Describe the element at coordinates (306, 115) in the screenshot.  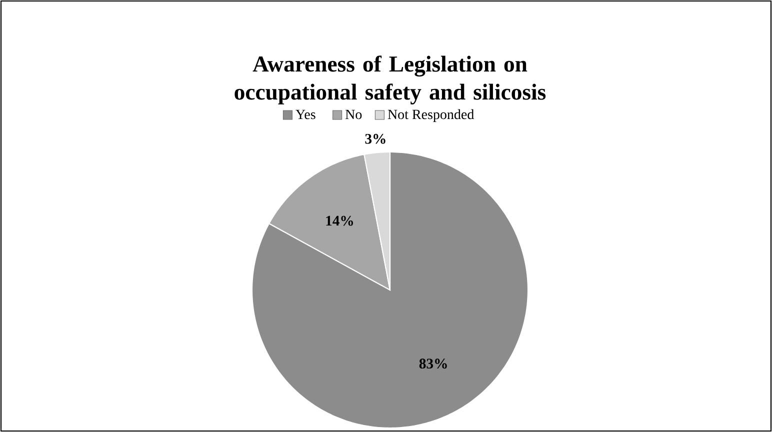
I see `legend-label: Yes` at that location.